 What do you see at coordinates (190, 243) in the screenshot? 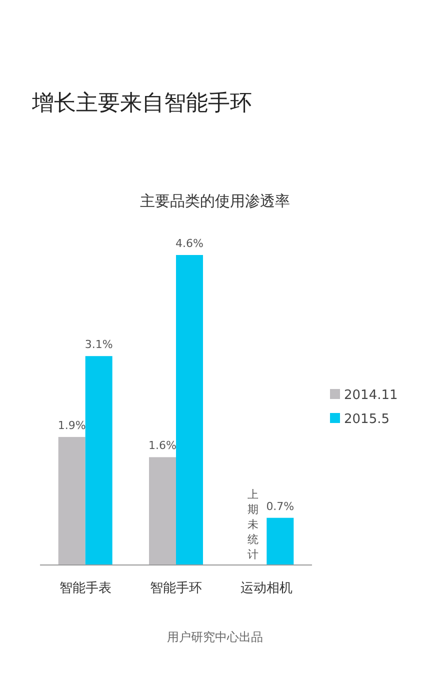
I see `data-label: 4.6%` at bounding box center [190, 243].